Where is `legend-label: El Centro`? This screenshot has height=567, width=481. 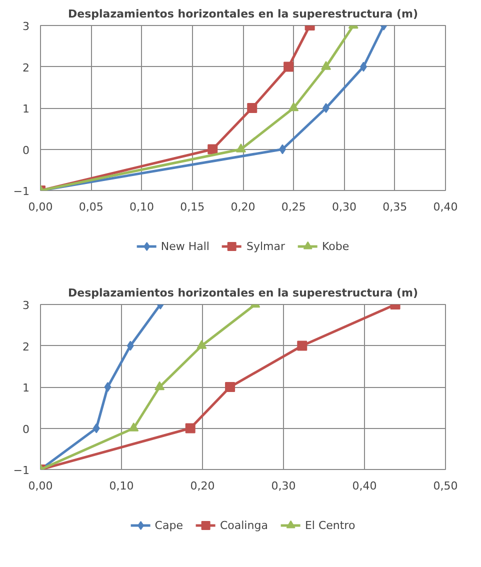
legend-label: El Centro is located at coordinates (330, 525).